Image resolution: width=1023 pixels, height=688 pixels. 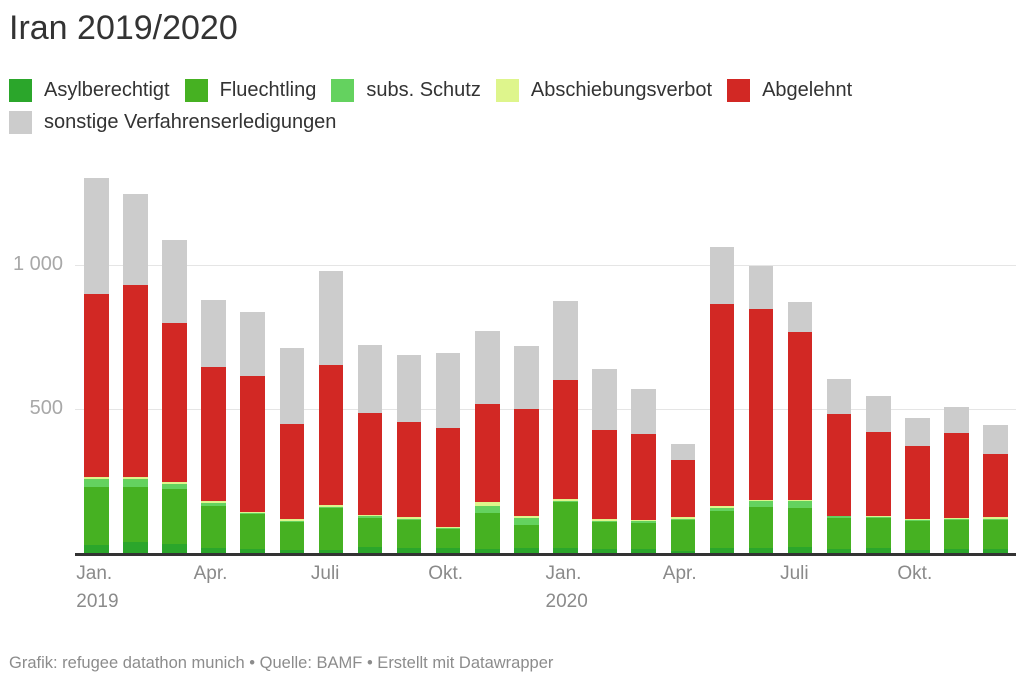 I want to click on bar-juni-2020, so click(x=761, y=410).